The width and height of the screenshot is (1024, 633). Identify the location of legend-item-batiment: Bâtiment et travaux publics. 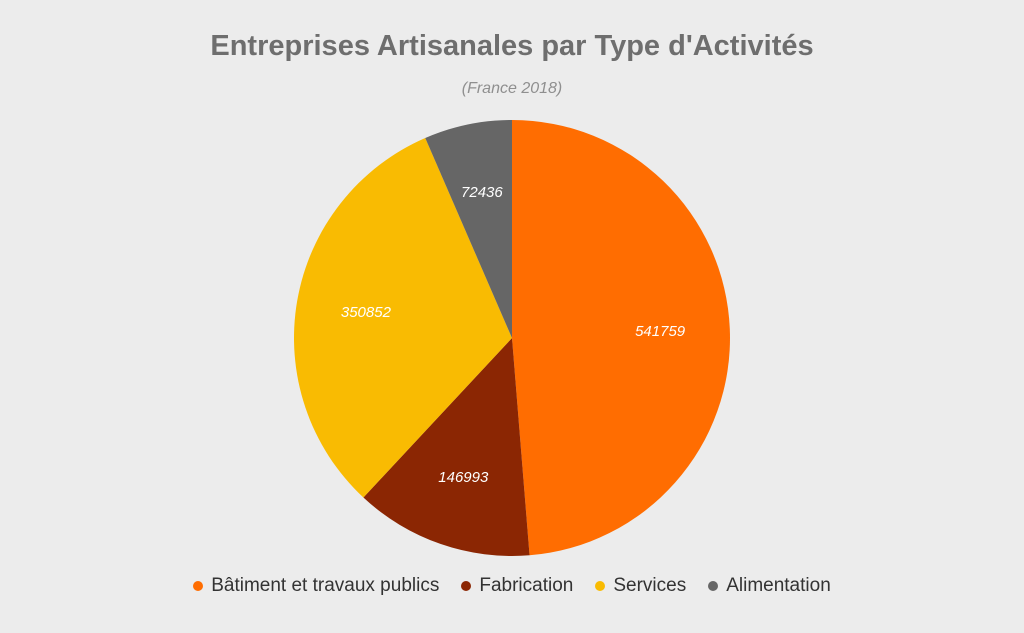
(316, 586).